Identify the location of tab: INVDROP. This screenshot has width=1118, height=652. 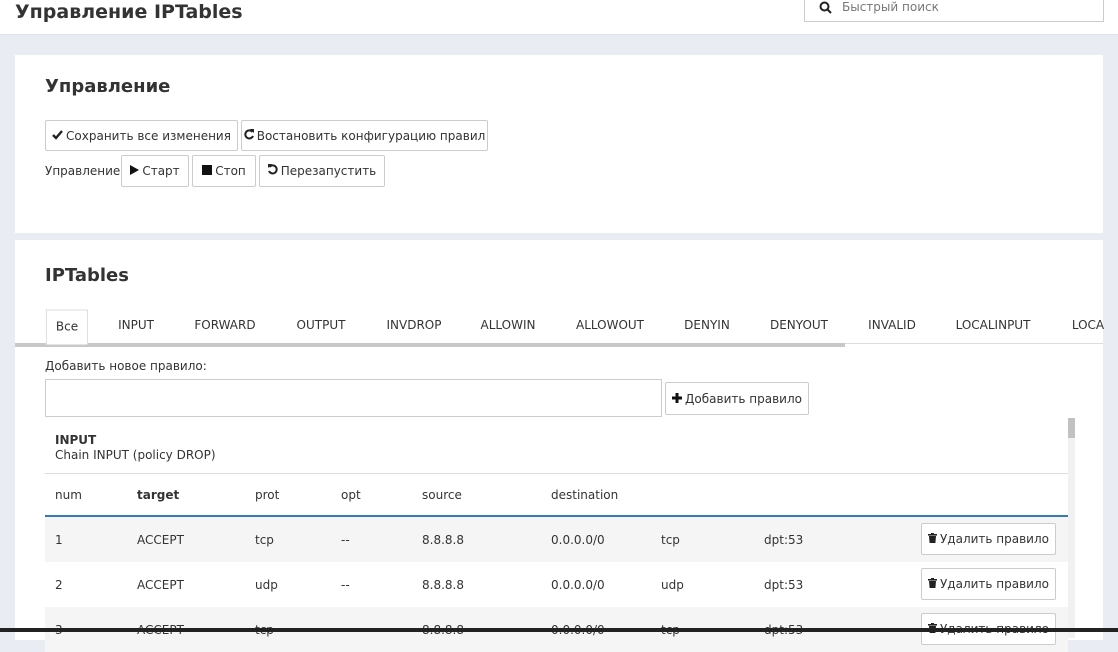
(414, 325).